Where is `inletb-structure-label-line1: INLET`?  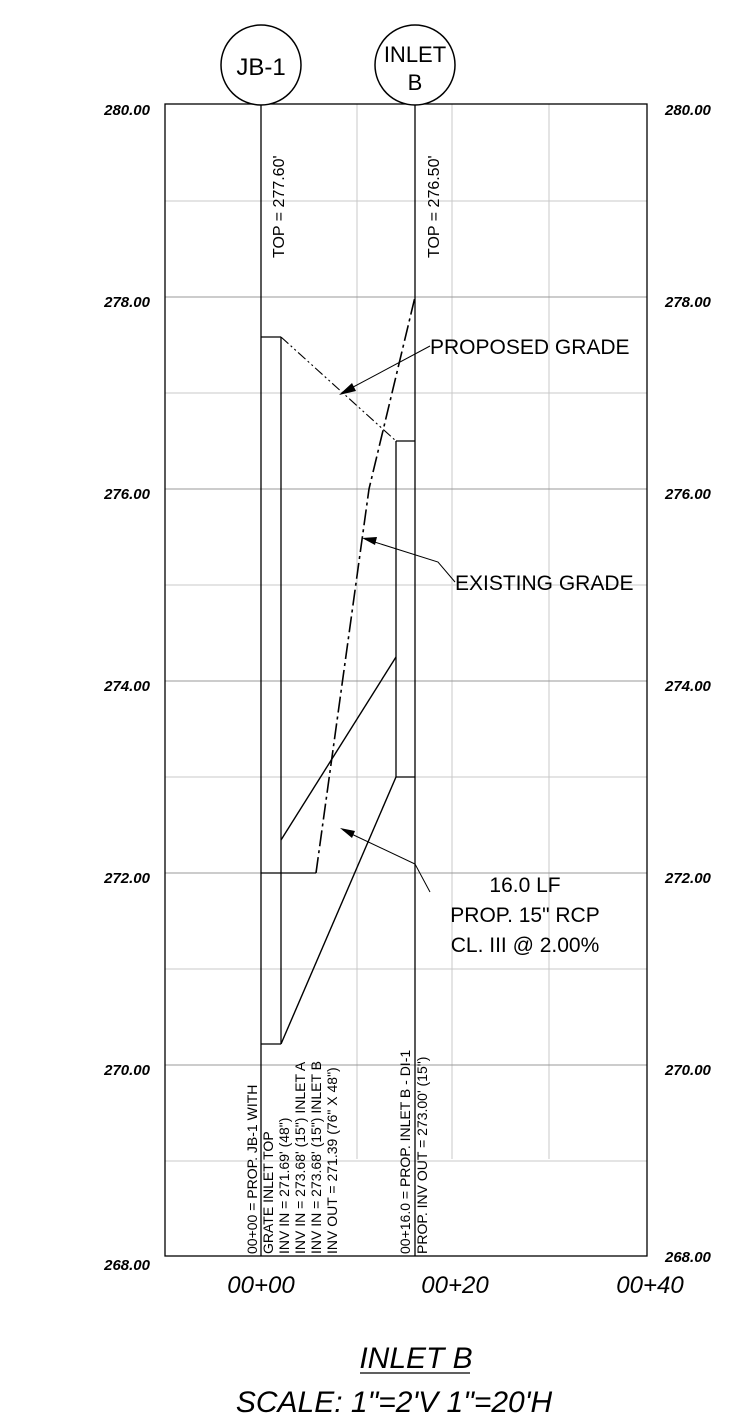 inletb-structure-label-line1: INLET is located at coordinates (415, 54).